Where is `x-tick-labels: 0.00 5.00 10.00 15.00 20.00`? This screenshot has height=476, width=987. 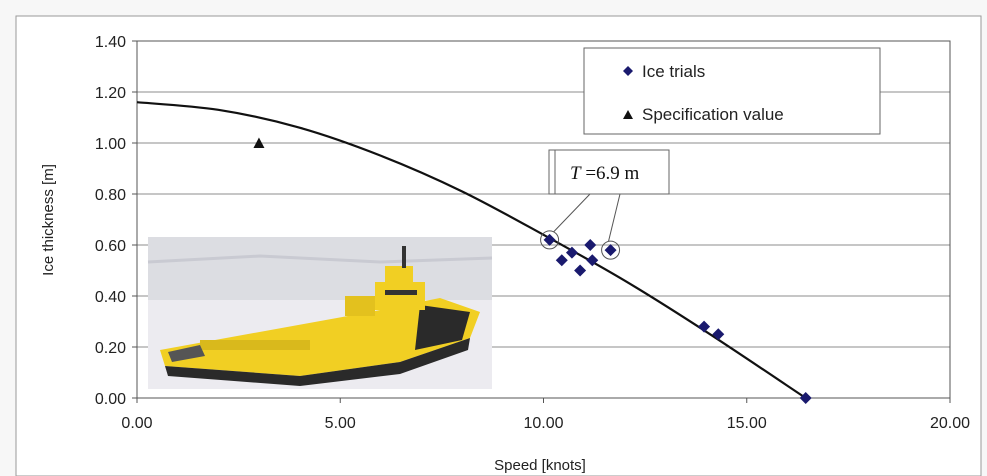
x-tick-labels: 0.00 5.00 10.00 15.00 20.00 is located at coordinates (545, 415).